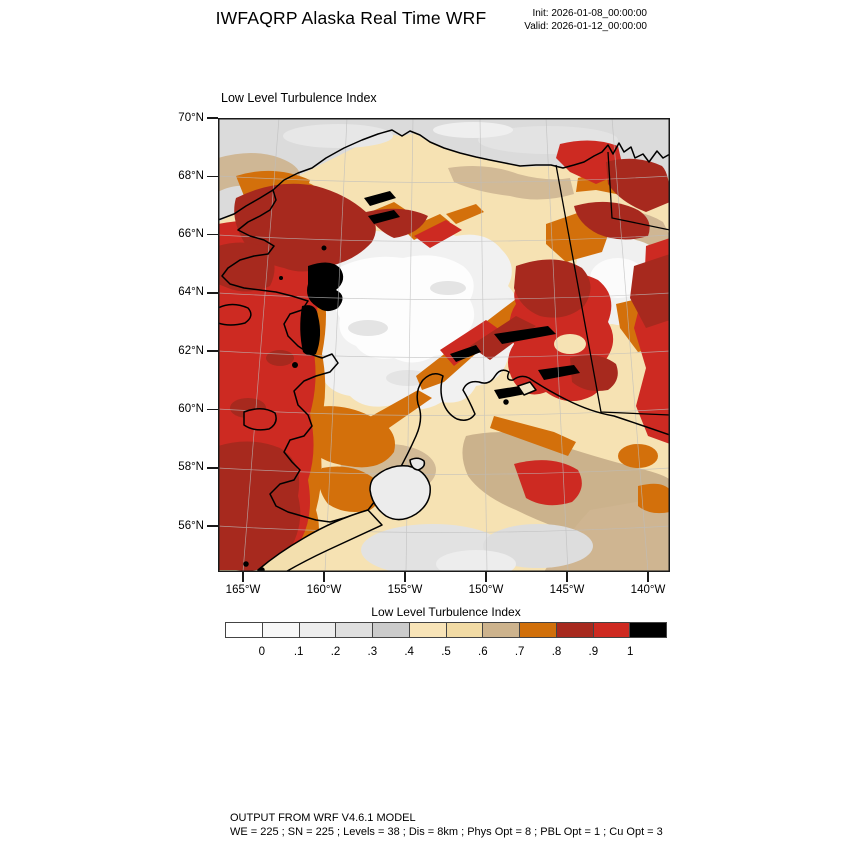  Describe the element at coordinates (299, 98) in the screenshot. I see `plot-title: Low Level Turbulence Index` at that location.